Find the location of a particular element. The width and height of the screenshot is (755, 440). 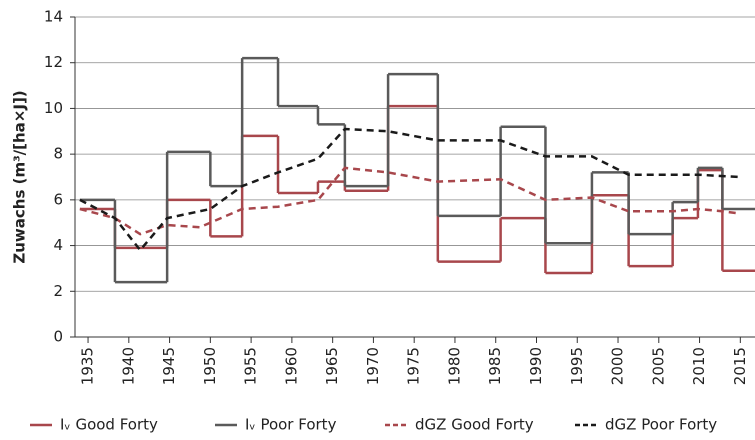

y-tick-label: 14 is located at coordinates (53, 17).